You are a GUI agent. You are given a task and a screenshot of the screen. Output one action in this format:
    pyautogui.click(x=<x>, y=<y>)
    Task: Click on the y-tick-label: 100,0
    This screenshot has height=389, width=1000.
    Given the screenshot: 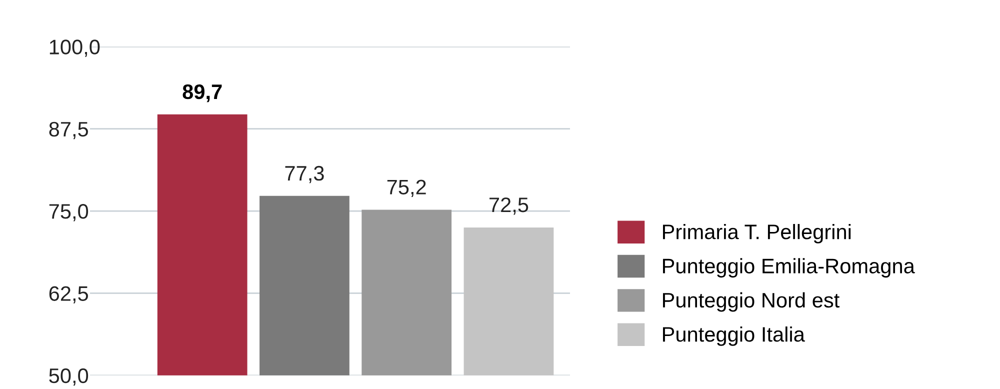 What is the action you would take?
    pyautogui.click(x=75, y=48)
    